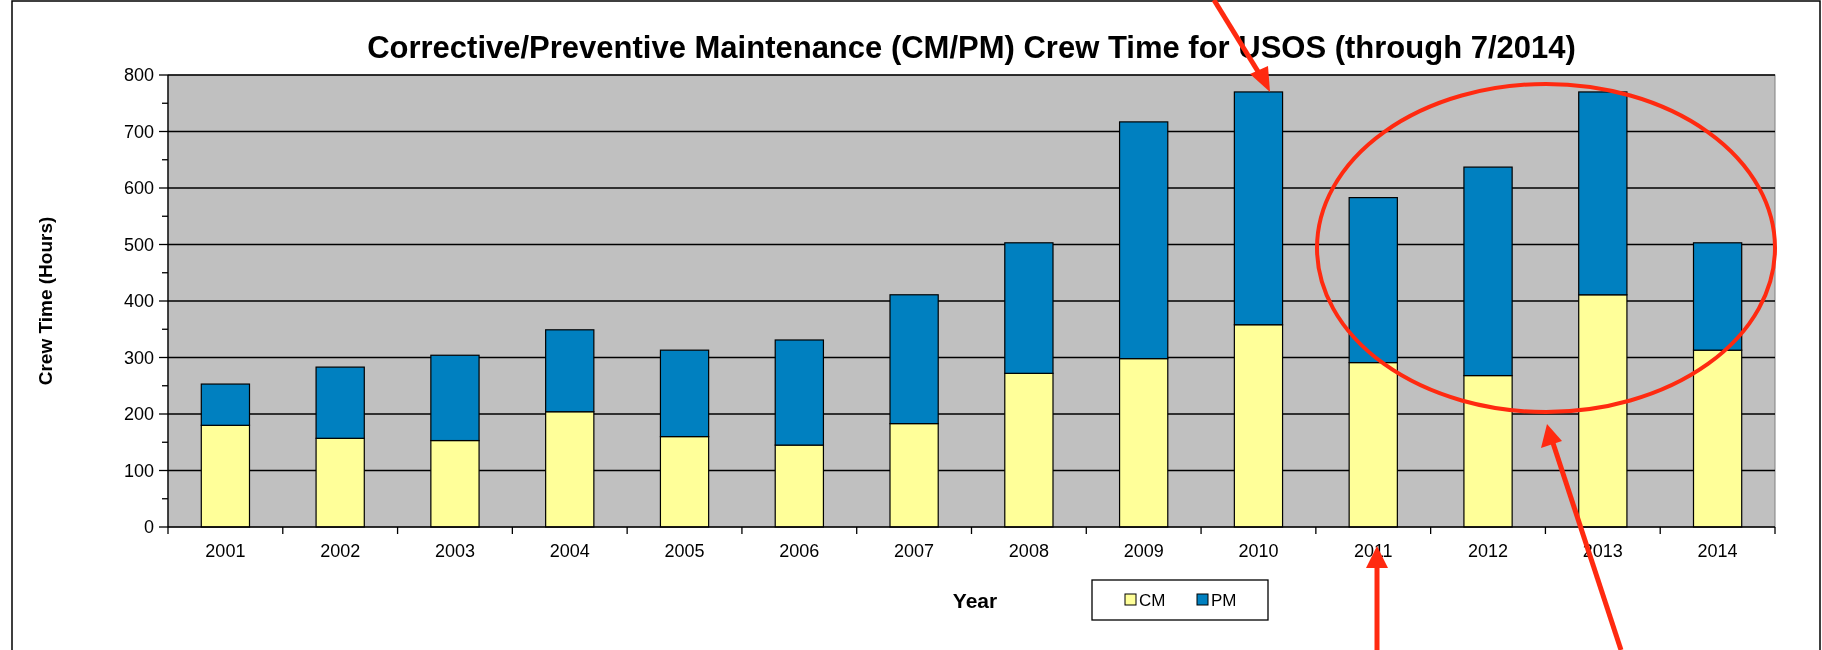 The width and height of the screenshot is (1822, 650). I want to click on x-tick-label: 2004, so click(569, 551).